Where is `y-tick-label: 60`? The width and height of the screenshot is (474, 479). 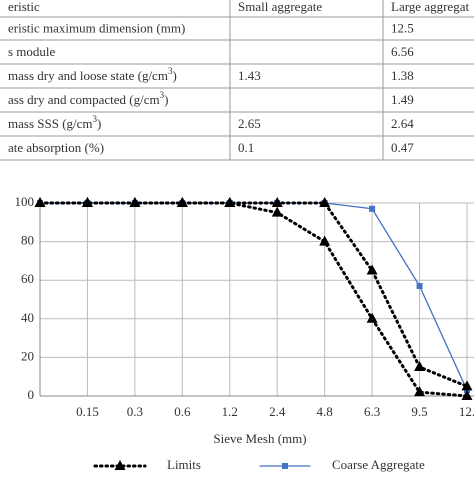 y-tick-label: 60 is located at coordinates (27, 278).